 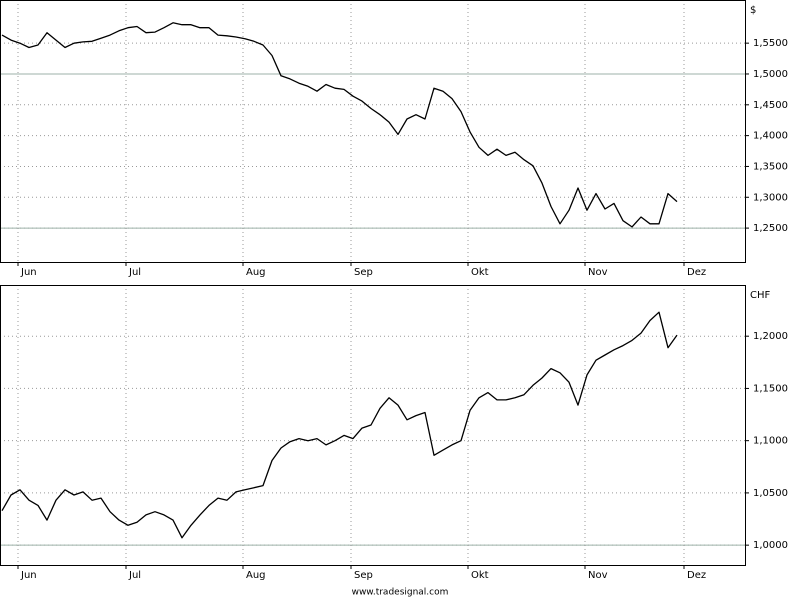 What do you see at coordinates (770, 545) in the screenshot?
I see `y-tick-label: 1,0000` at bounding box center [770, 545].